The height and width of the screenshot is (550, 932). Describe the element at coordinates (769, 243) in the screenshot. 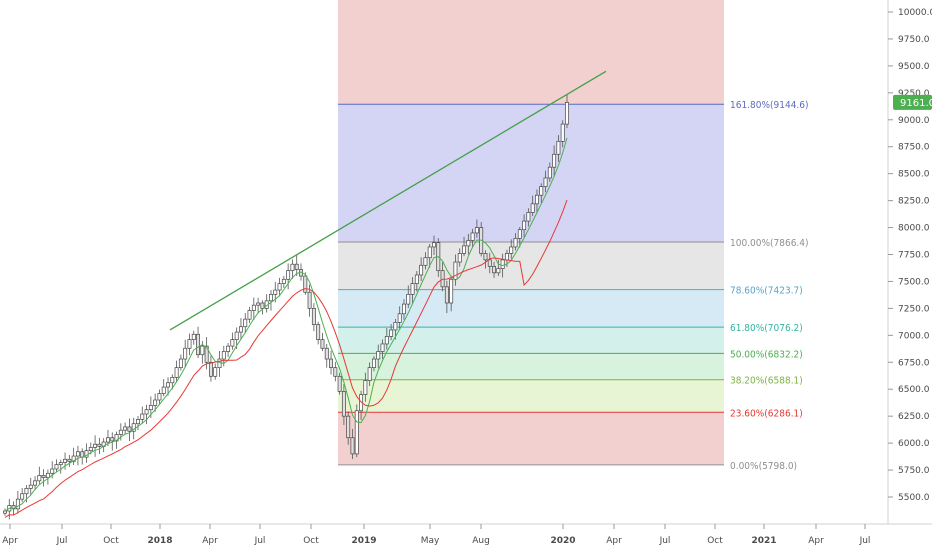

I see `fib-level-label: 100.00%(7866.4)` at that location.